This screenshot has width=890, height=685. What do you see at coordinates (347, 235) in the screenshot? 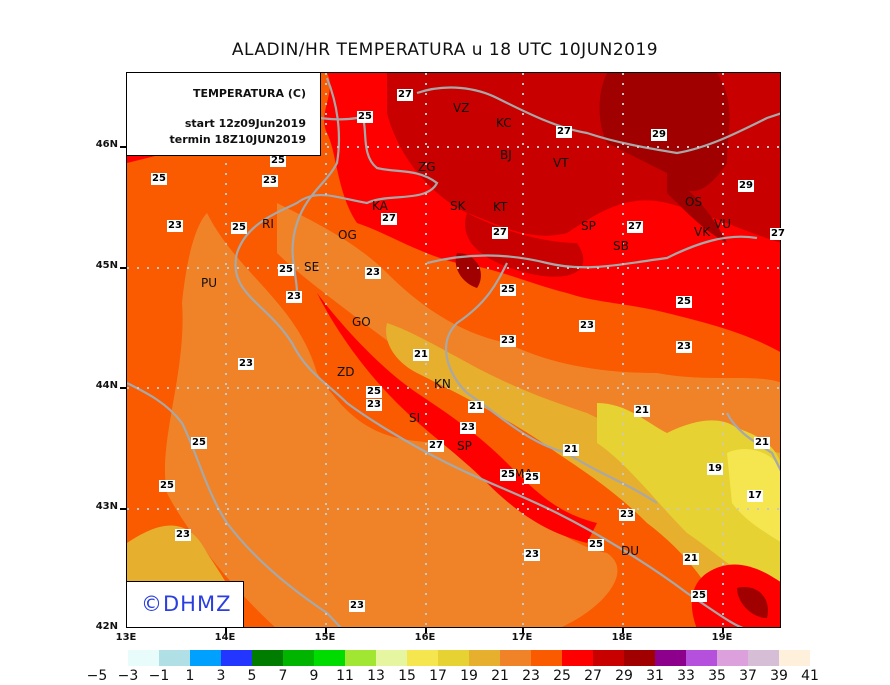
I see `city-label: OG` at bounding box center [347, 235].